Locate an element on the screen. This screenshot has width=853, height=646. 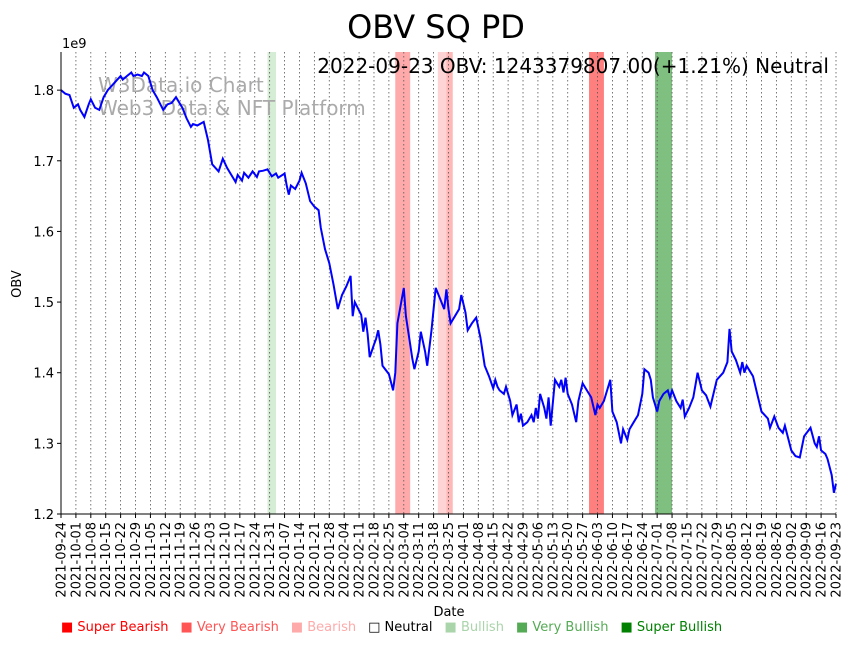
x-tick-label: 2021-10-22 is located at coordinates (121, 560).